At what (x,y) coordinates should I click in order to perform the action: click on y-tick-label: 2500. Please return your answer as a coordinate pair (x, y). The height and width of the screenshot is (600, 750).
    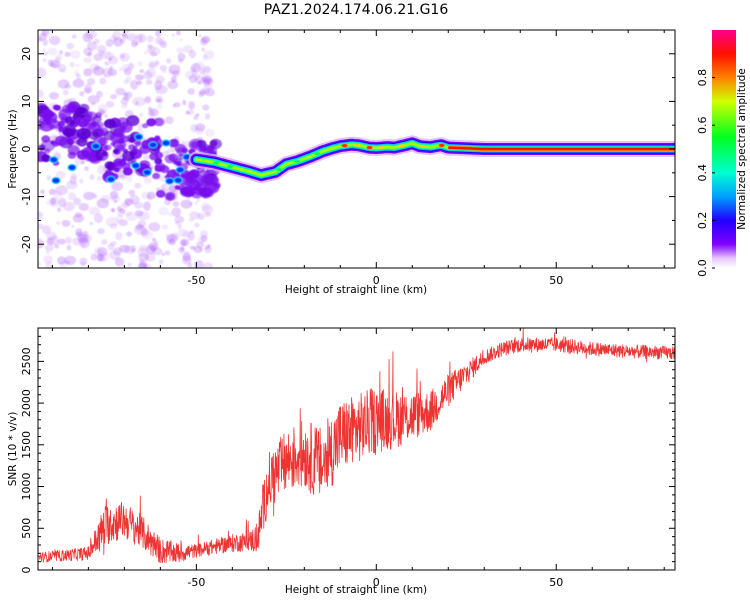
    Looking at the image, I should click on (26, 361).